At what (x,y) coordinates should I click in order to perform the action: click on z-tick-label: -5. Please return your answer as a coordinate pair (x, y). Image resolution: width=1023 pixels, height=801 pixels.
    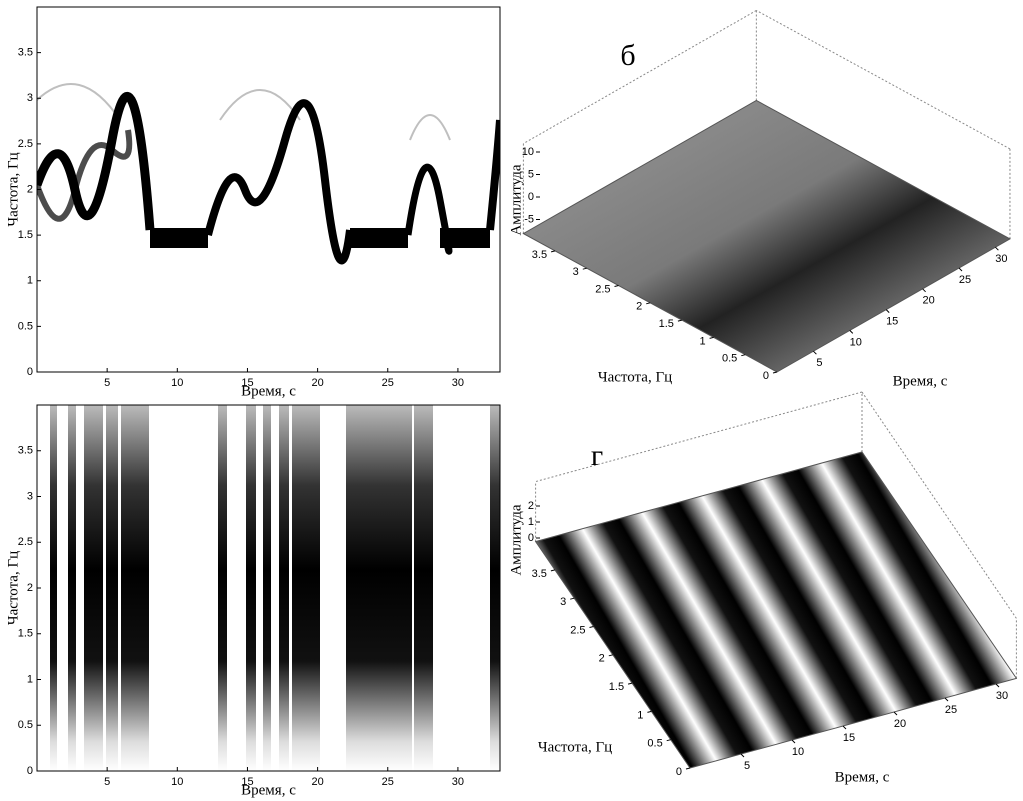
    Looking at the image, I should click on (529, 219).